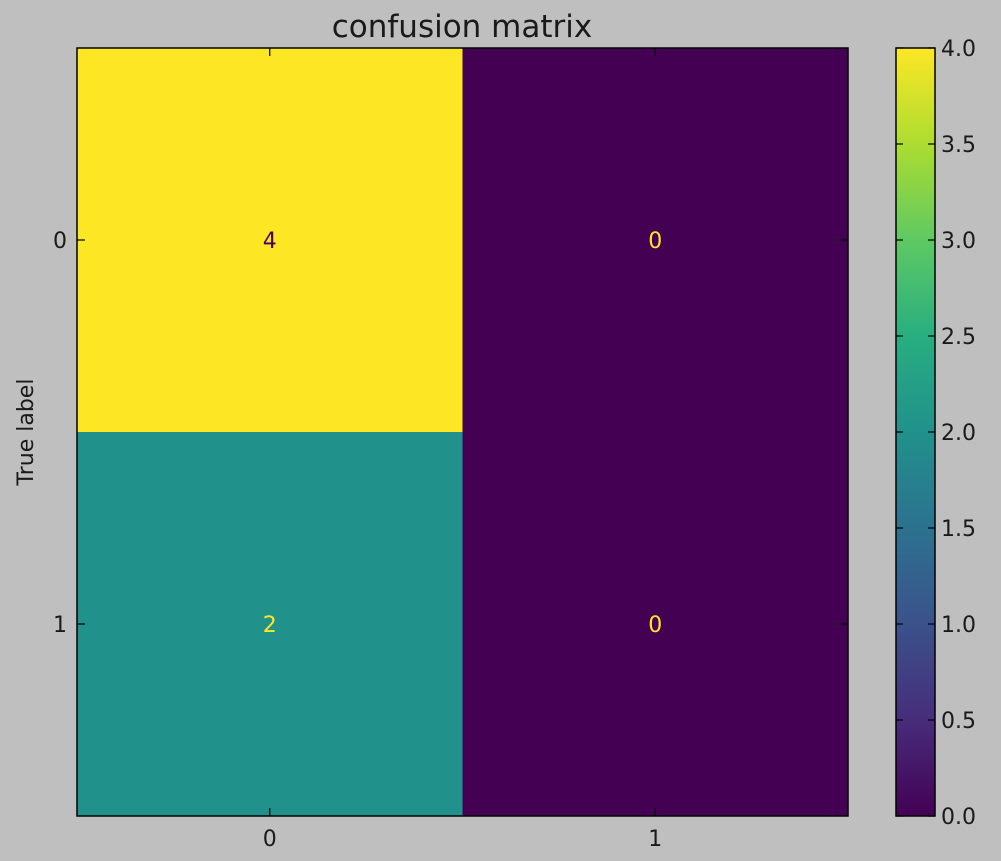 Image resolution: width=1001 pixels, height=861 pixels. I want to click on chart-title: confusion matrix, so click(462, 27).